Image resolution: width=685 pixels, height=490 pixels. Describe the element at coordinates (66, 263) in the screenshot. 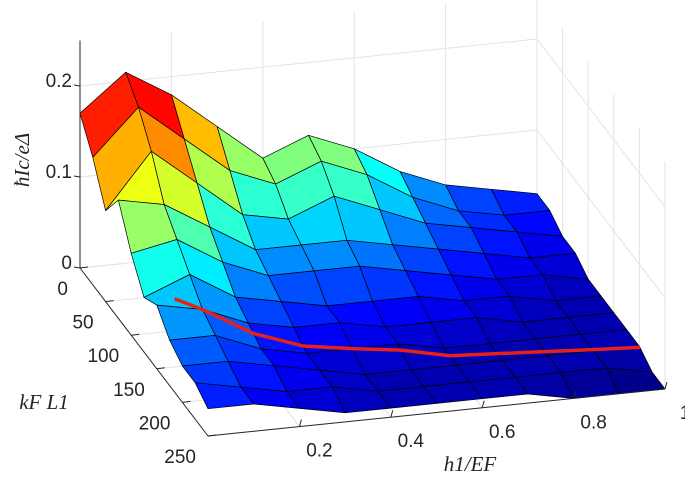

I see `z-tick-label: 0` at that location.